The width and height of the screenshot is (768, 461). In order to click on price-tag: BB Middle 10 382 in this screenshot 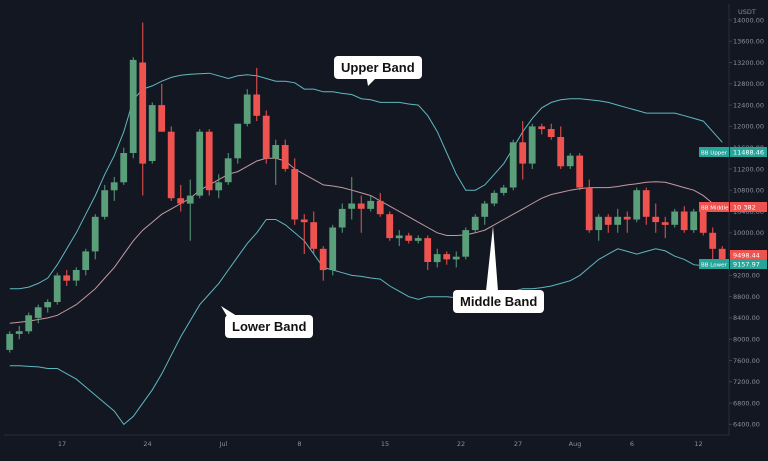, I will do `click(733, 207)`.